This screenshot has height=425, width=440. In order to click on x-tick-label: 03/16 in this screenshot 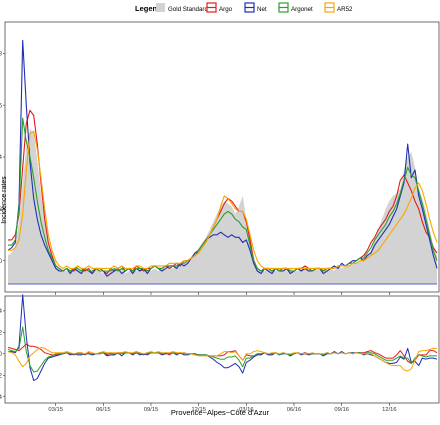, I will do `click(246, 410)`.